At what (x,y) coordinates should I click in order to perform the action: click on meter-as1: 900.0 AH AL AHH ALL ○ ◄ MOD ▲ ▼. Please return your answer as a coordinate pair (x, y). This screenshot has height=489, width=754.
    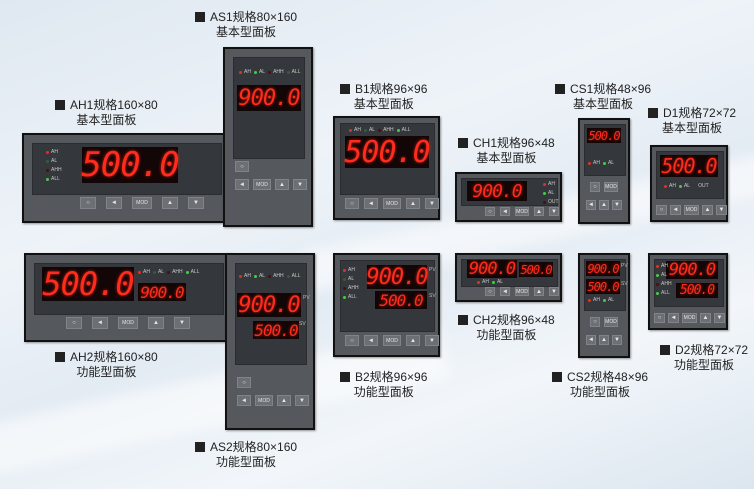
    Looking at the image, I should click on (268, 137).